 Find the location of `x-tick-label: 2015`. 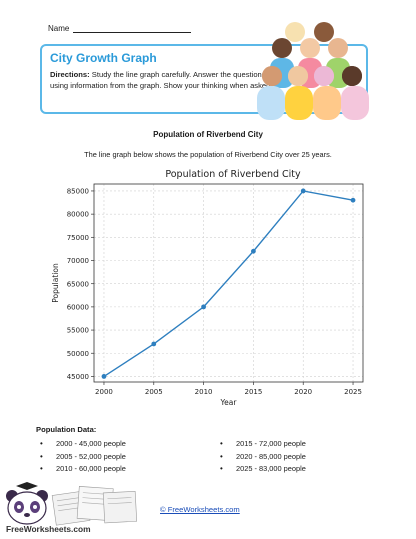

x-tick-label: 2015 is located at coordinates (253, 392).